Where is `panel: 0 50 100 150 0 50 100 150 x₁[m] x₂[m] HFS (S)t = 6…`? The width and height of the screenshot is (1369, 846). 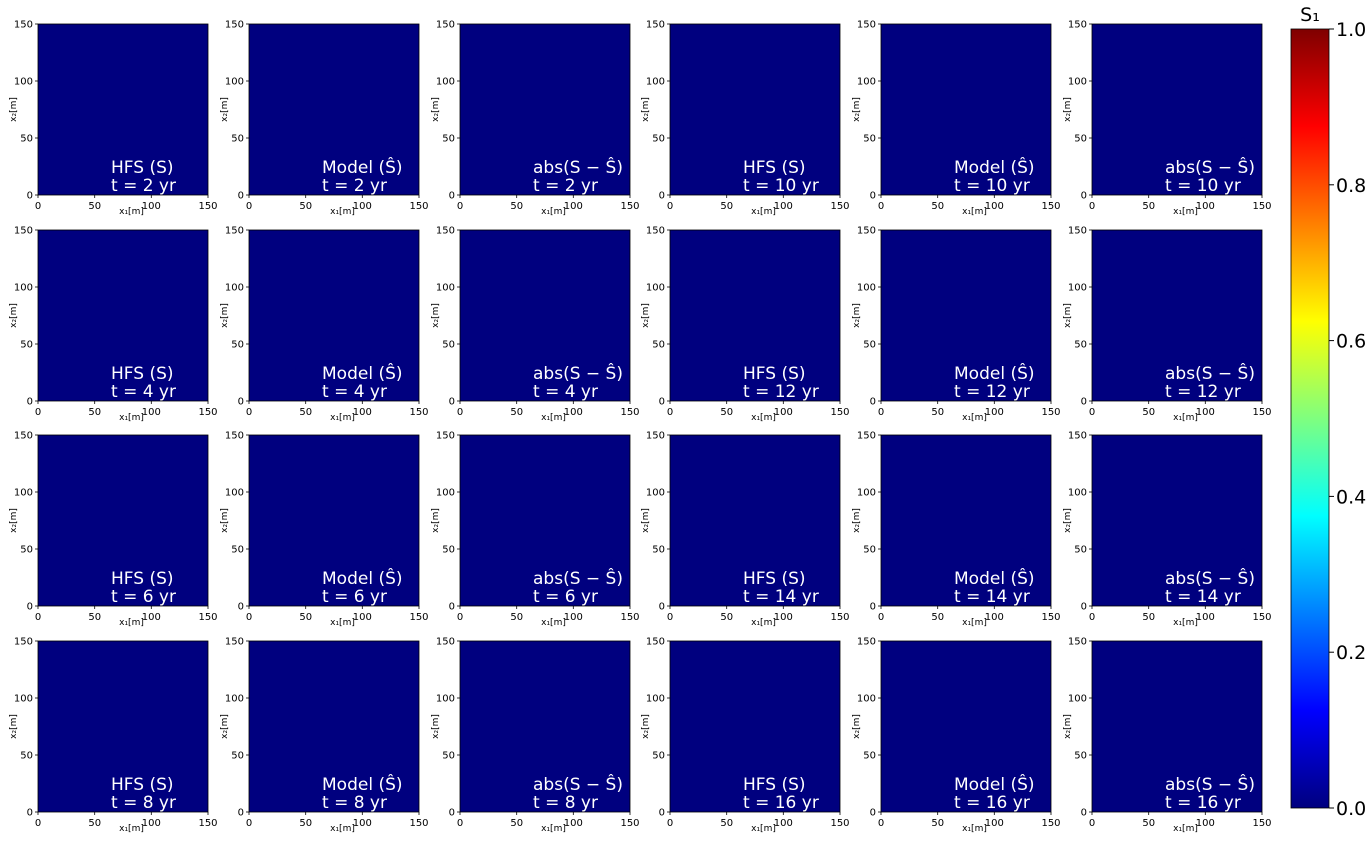
panel: 0 50 100 150 0 50 100 150 x₁[m] x₂[m] HFS (S)t = 6… is located at coordinates (113, 530).